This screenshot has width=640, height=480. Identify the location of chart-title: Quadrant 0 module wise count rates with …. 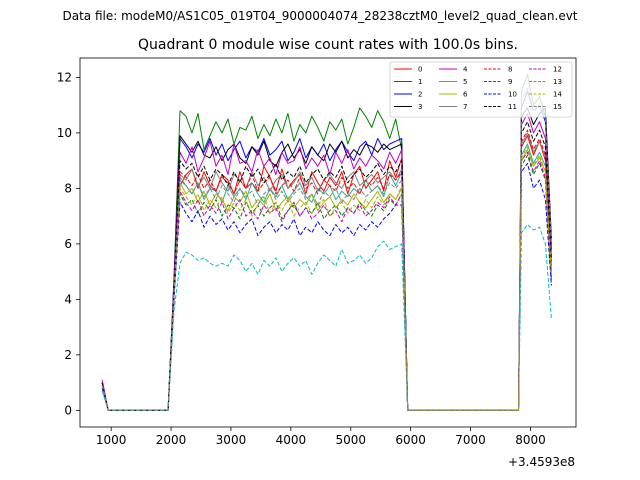
(328, 45).